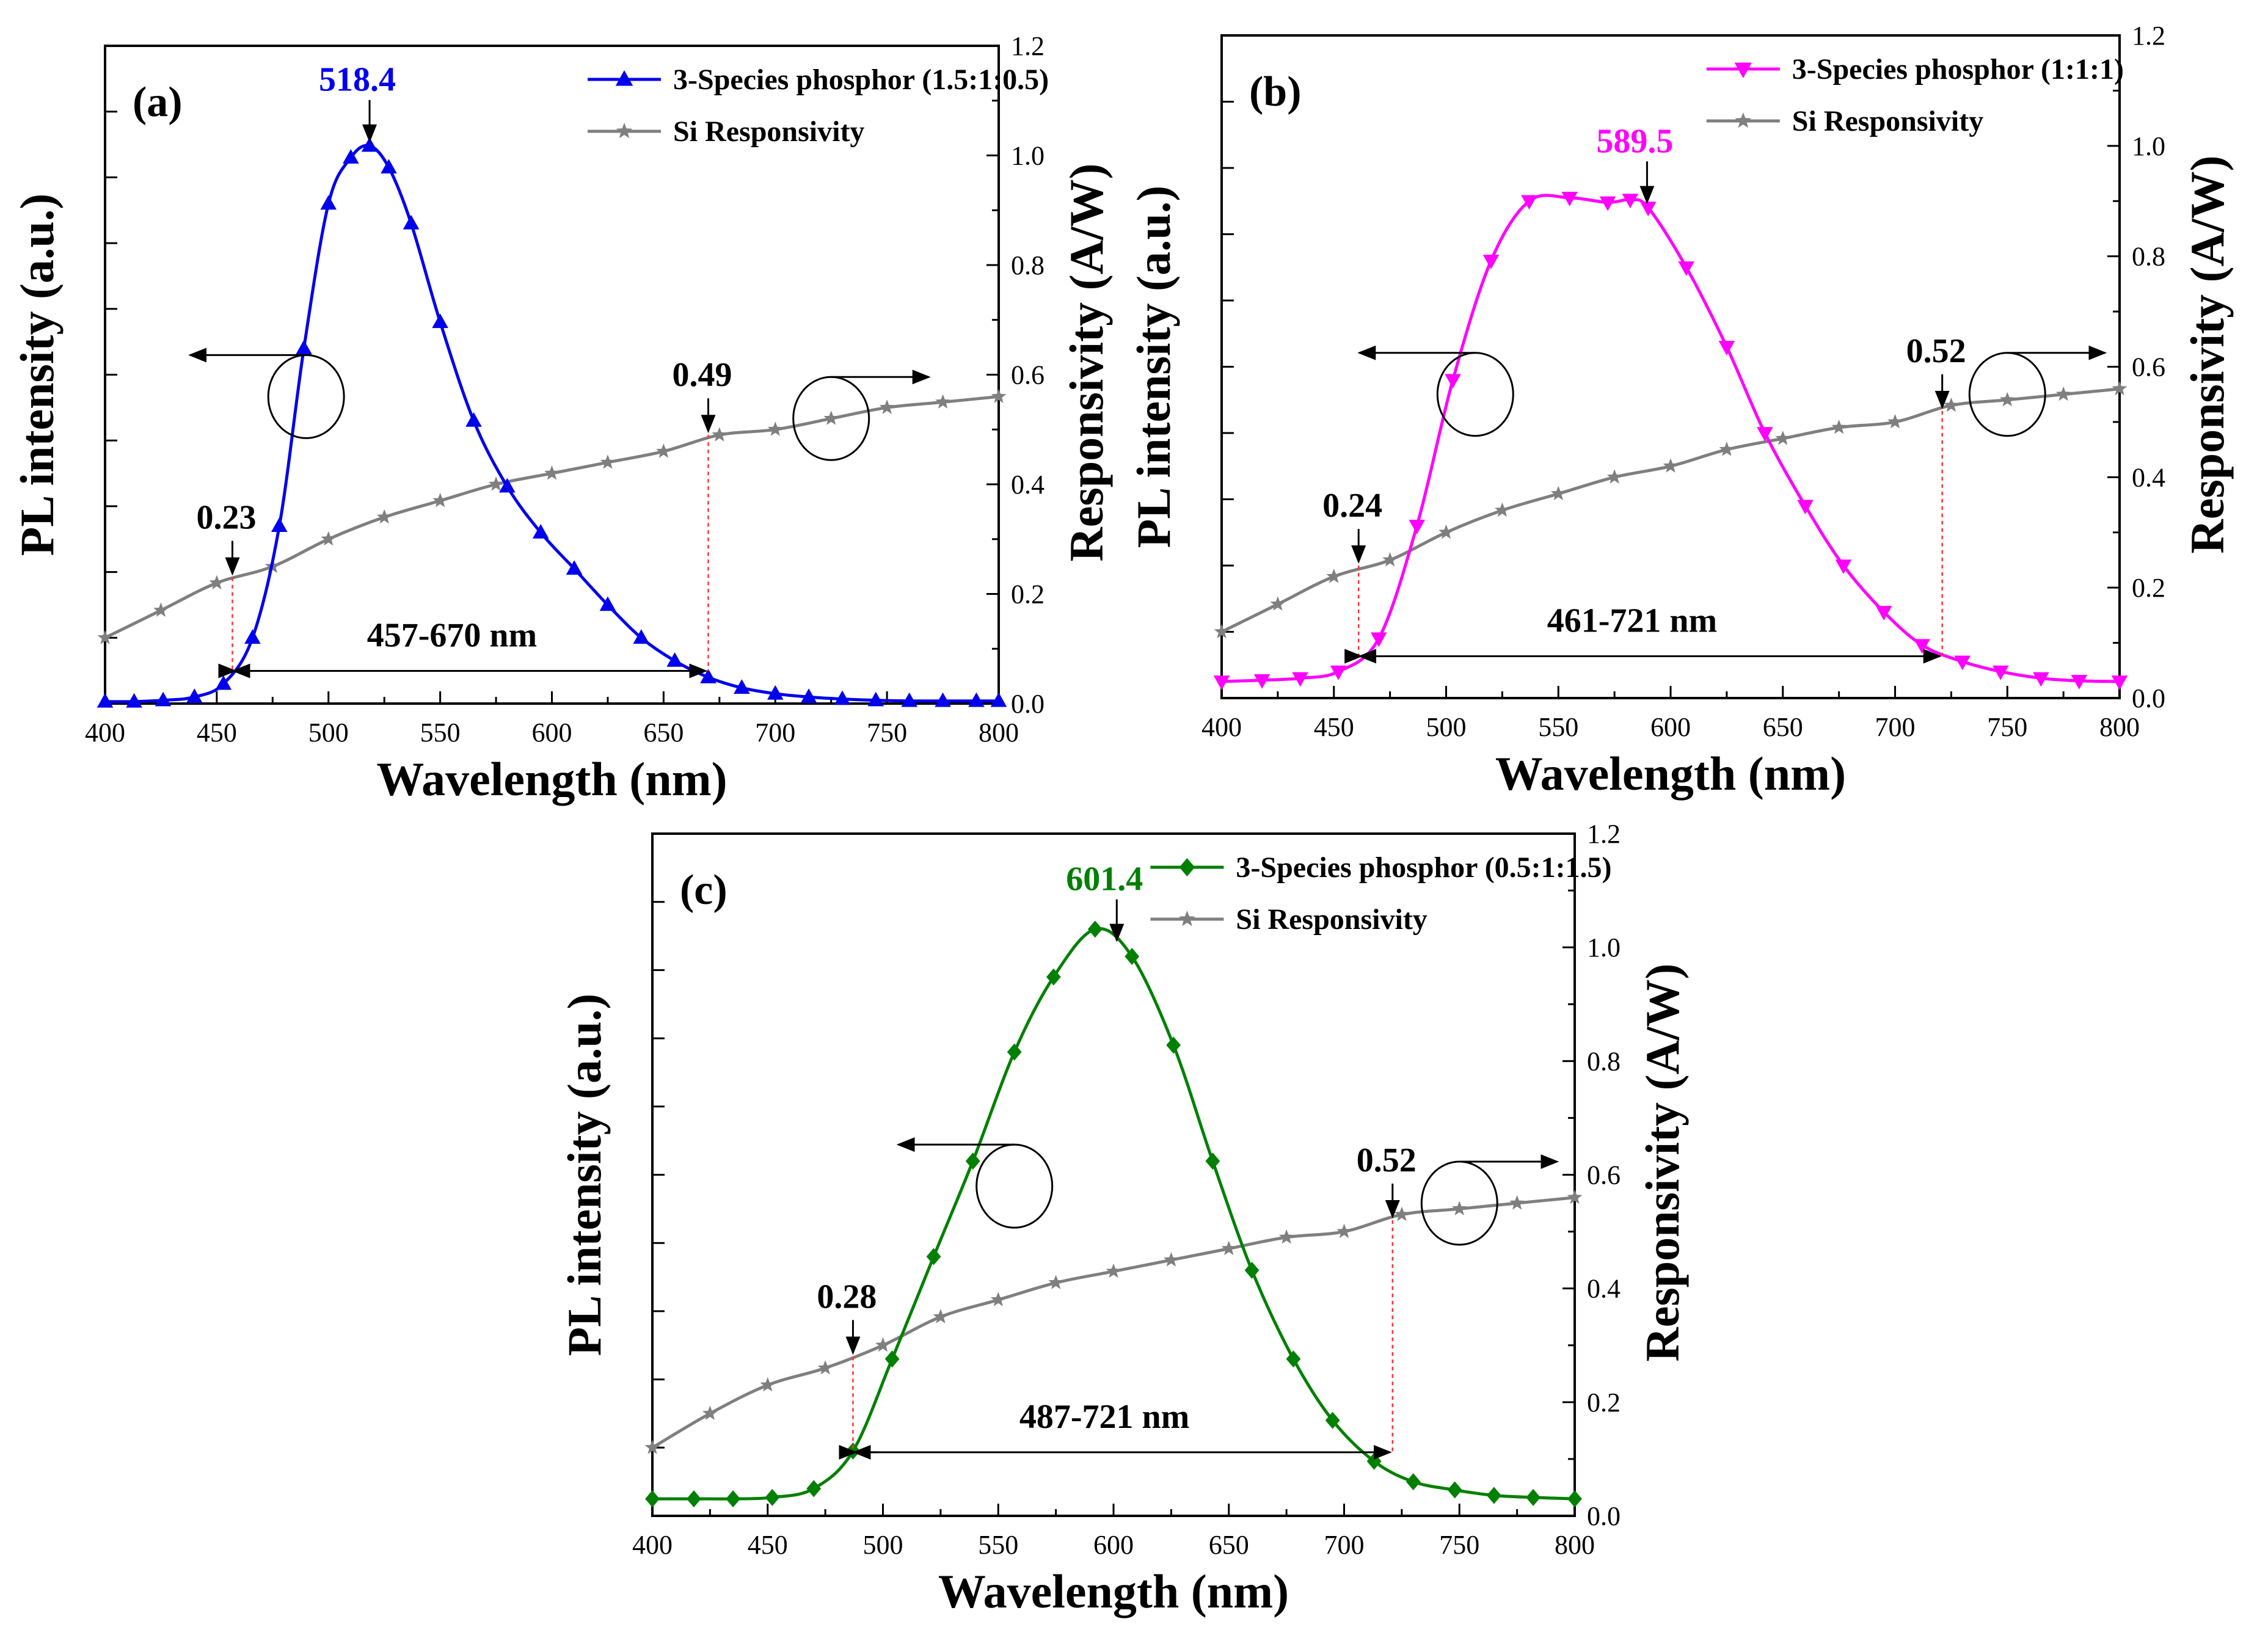 Image resolution: width=2268 pixels, height=1649 pixels. I want to click on left-axis-circle, so click(306, 396).